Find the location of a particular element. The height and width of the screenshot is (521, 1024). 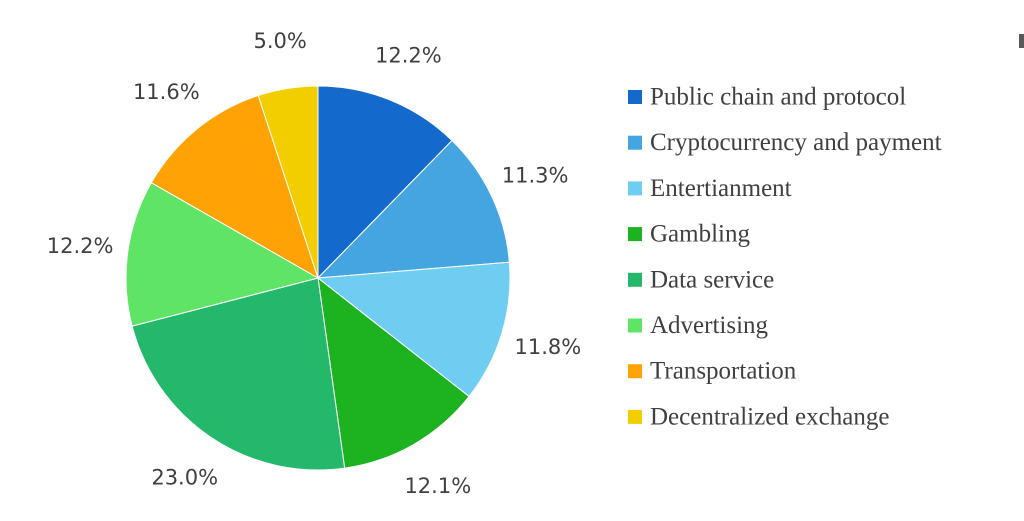

legend-item-transportation: Transportation is located at coordinates (712, 371).